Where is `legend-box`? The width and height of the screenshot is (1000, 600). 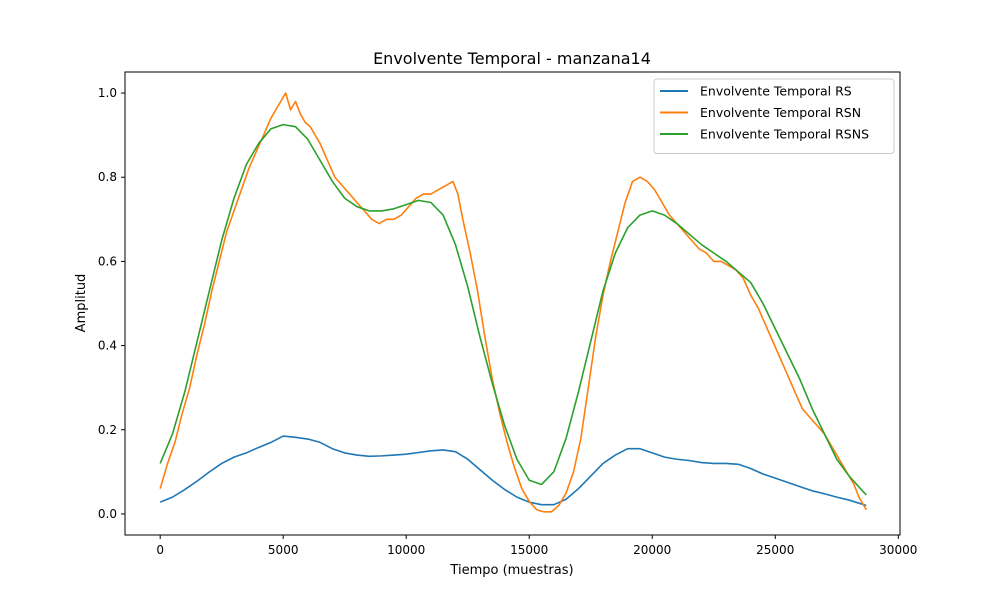
legend-box is located at coordinates (774, 116).